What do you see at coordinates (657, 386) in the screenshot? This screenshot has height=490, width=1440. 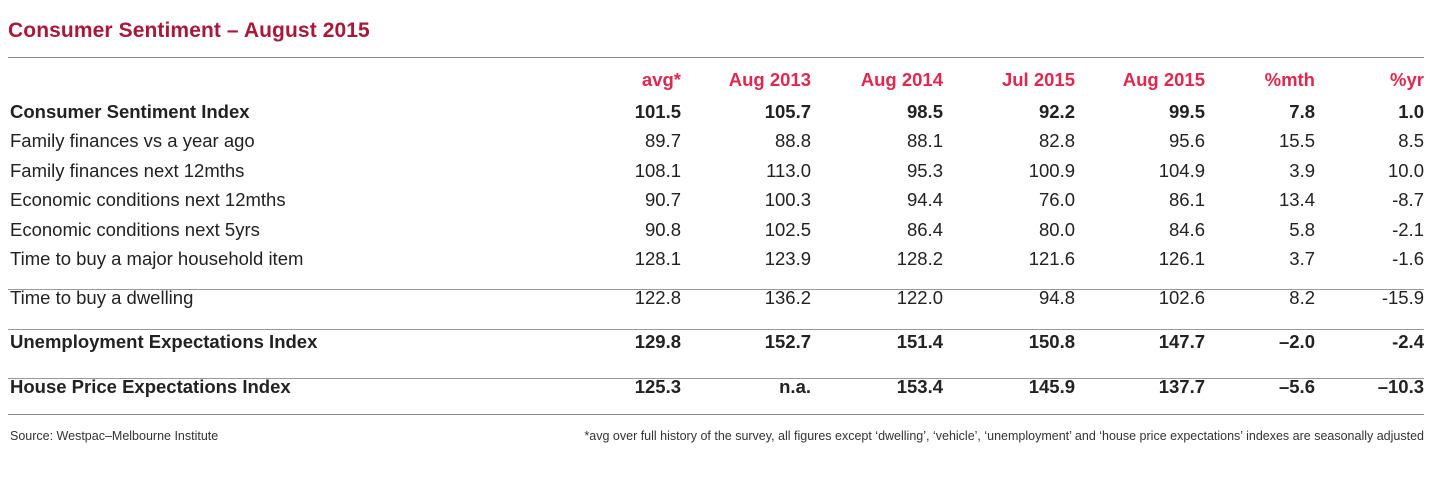 I see `table-cell: 125.3` at bounding box center [657, 386].